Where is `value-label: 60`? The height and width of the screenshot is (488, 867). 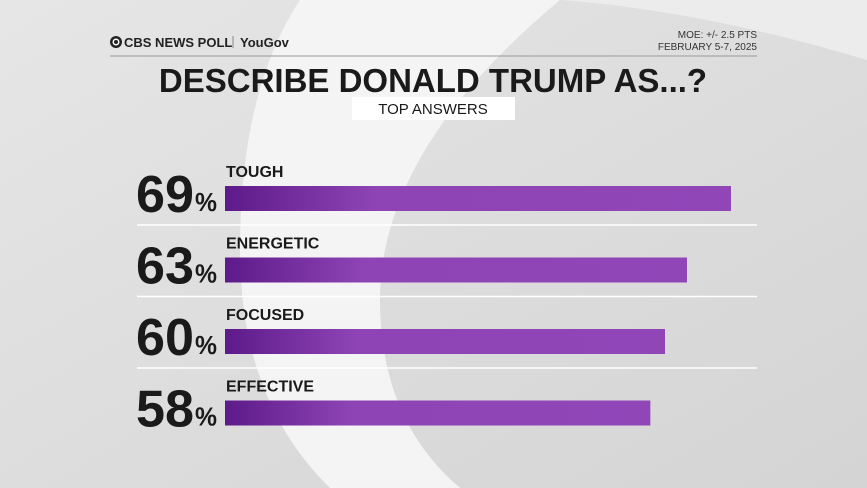 value-label: 60 is located at coordinates (165, 338).